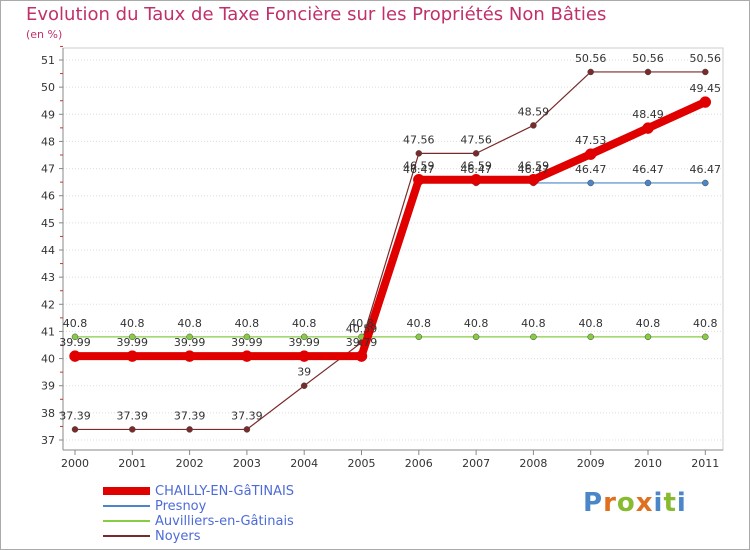 This screenshot has width=750, height=550. What do you see at coordinates (48, 331) in the screenshot?
I see `y-tick-label: 41` at bounding box center [48, 331].